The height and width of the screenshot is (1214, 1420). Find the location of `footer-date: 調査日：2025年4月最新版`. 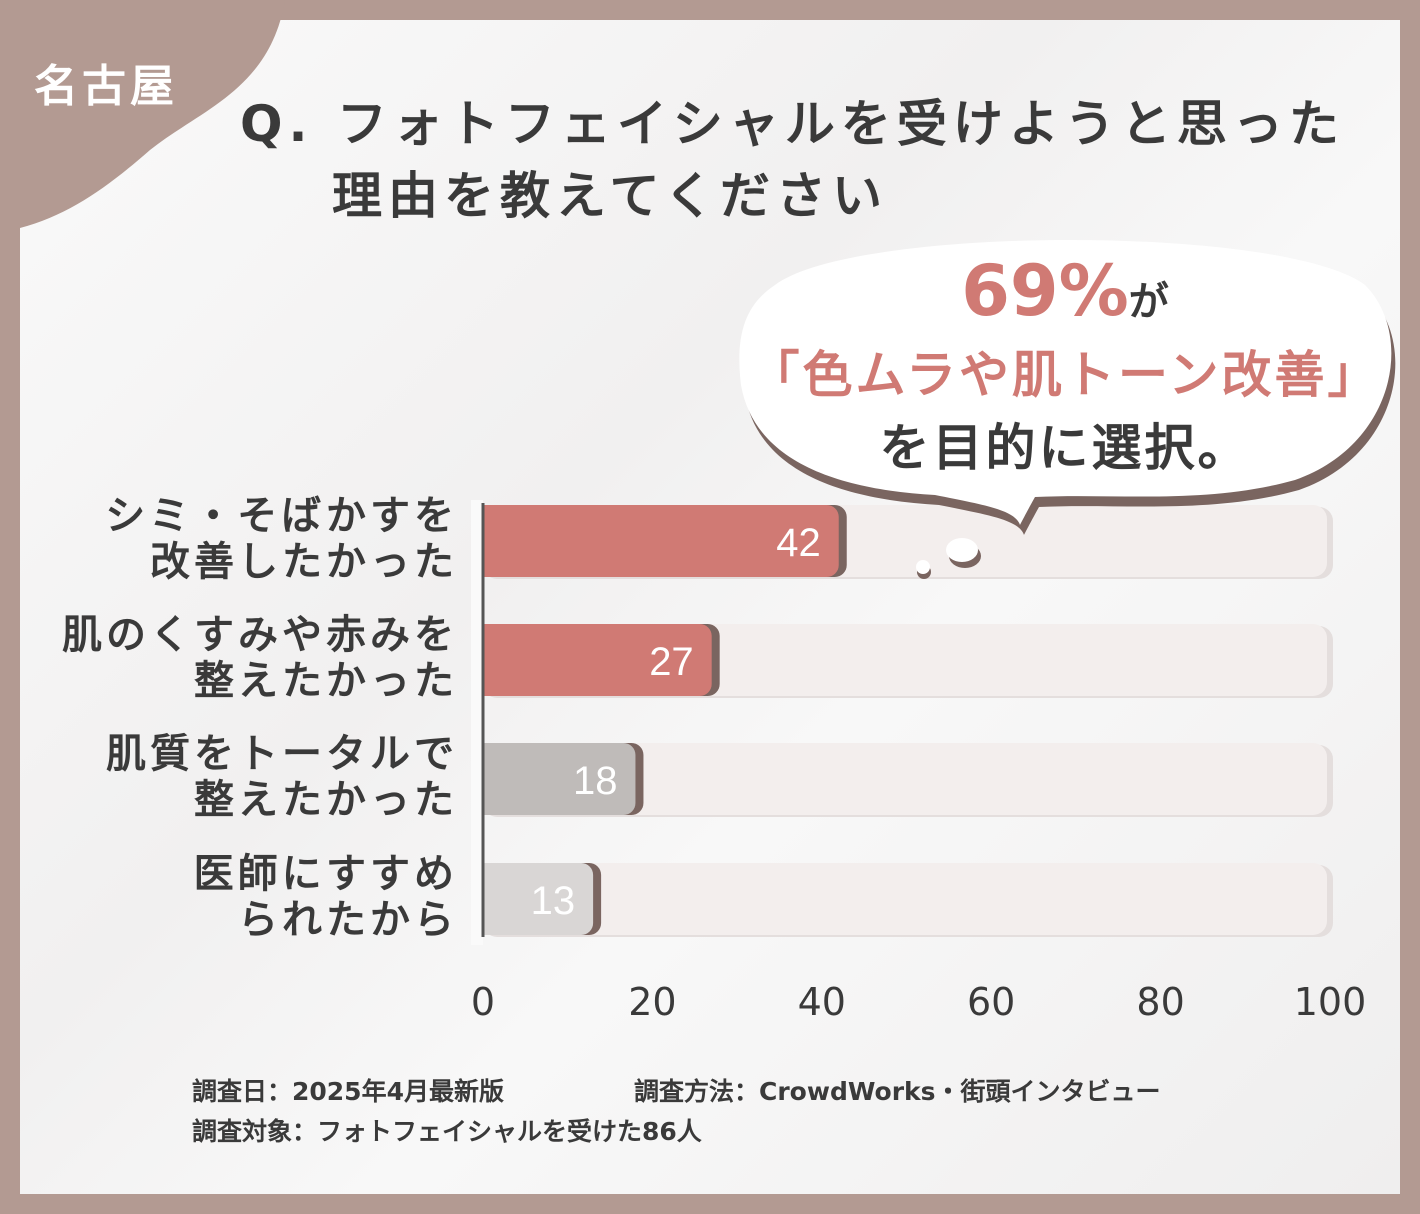

footer-date: 調査日：2025年4月最新版 is located at coordinates (348, 1091).